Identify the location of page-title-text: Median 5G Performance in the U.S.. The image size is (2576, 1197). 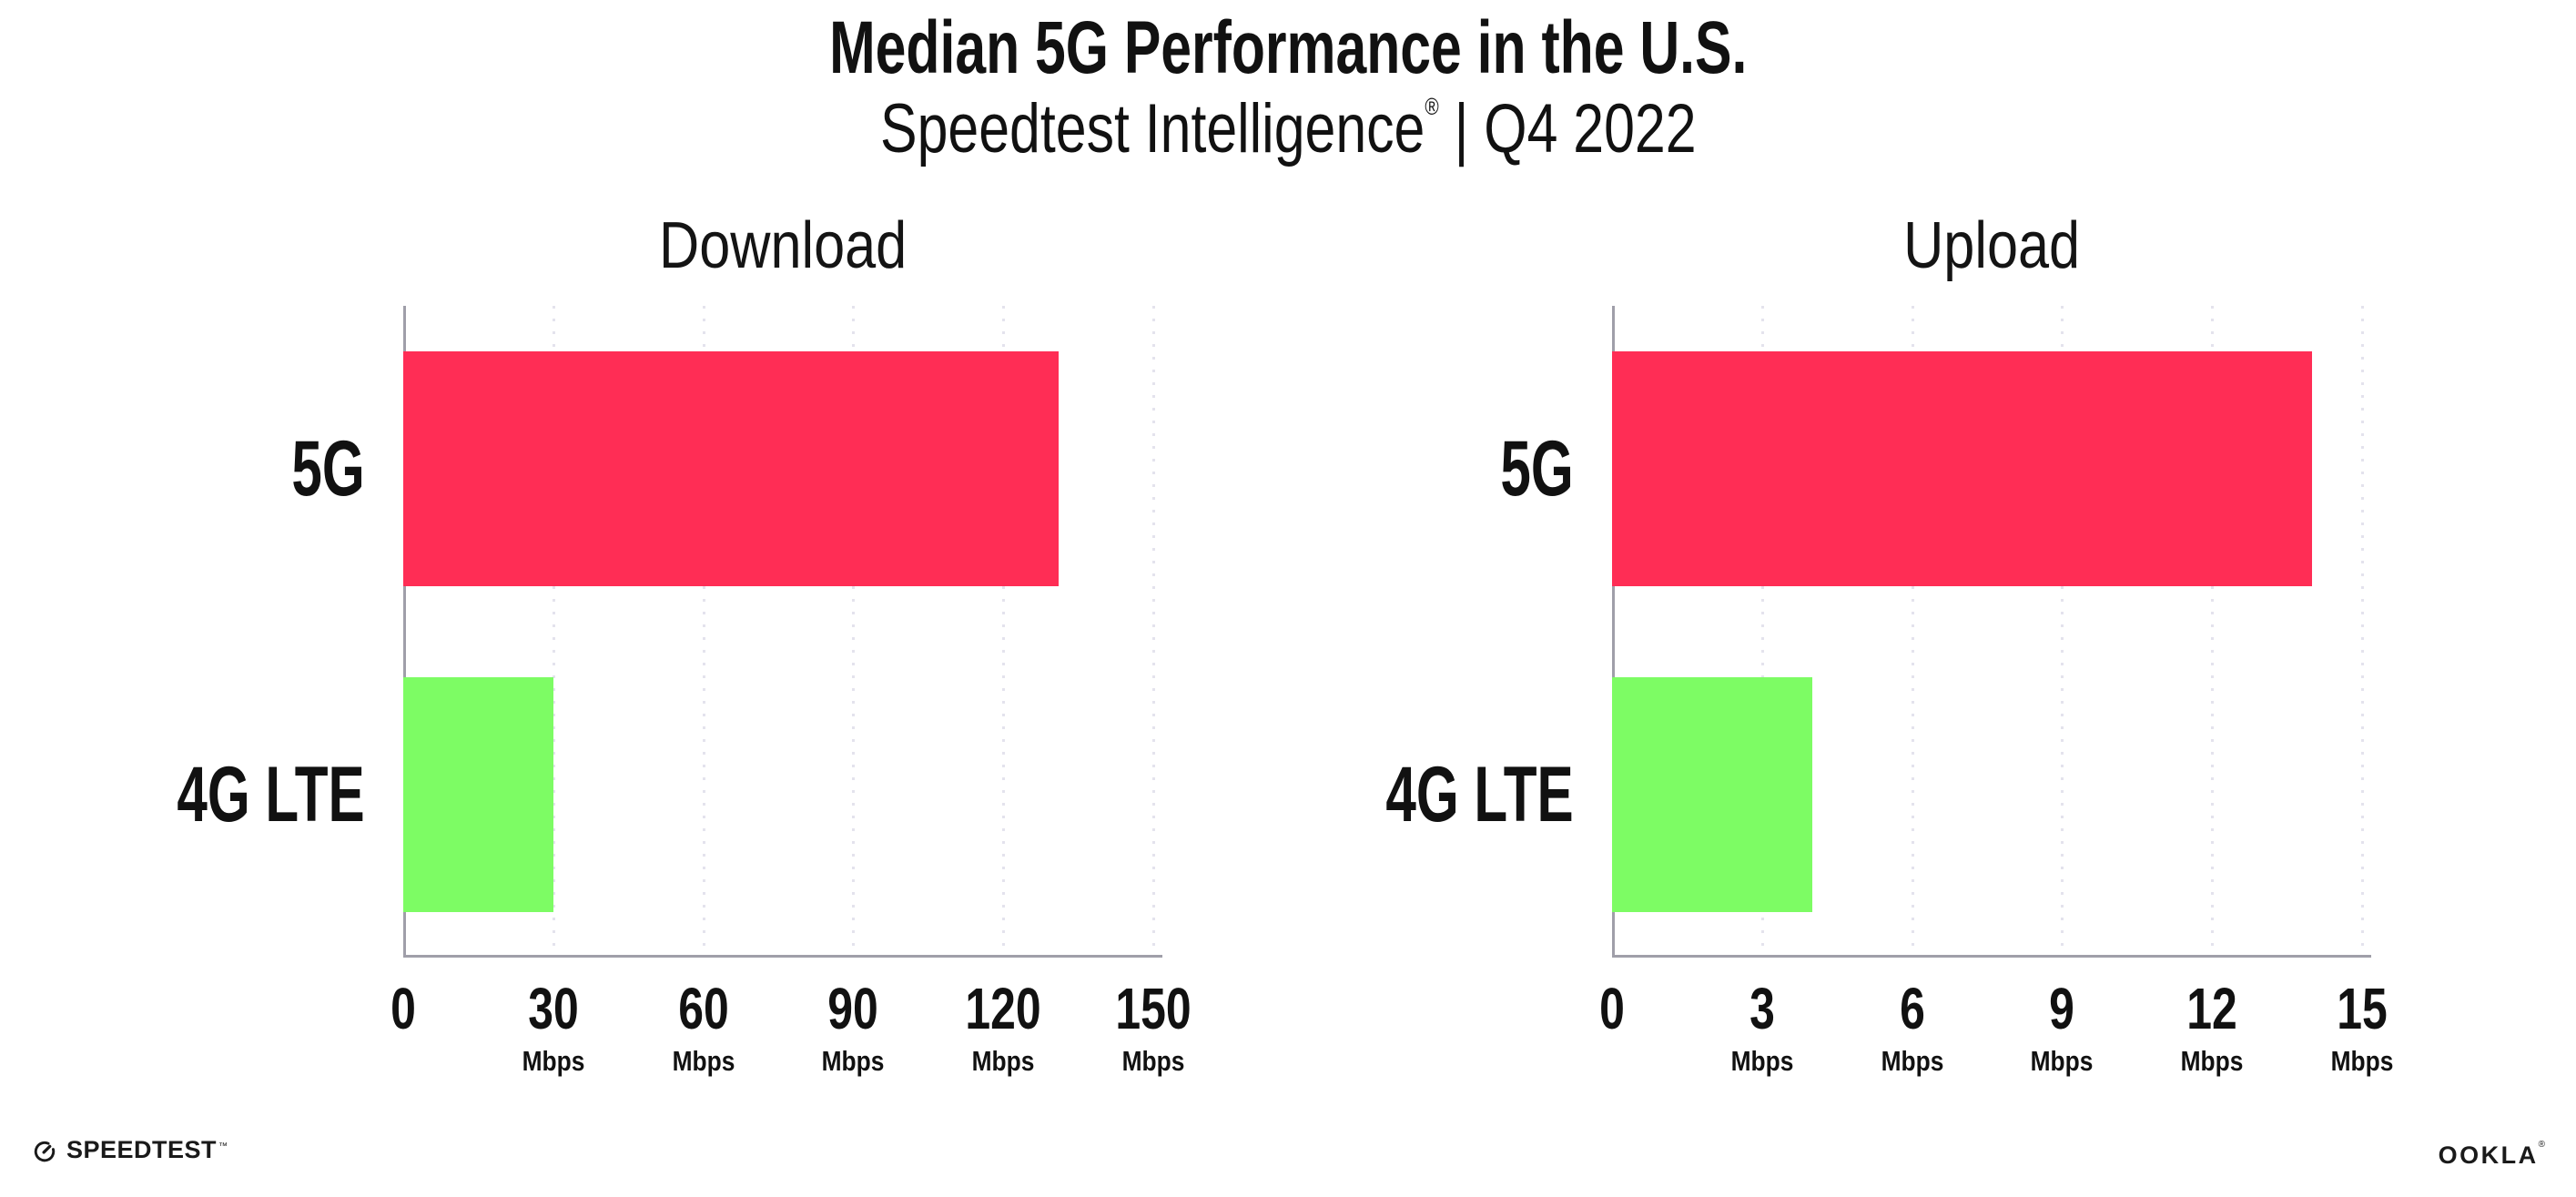
(1288, 48).